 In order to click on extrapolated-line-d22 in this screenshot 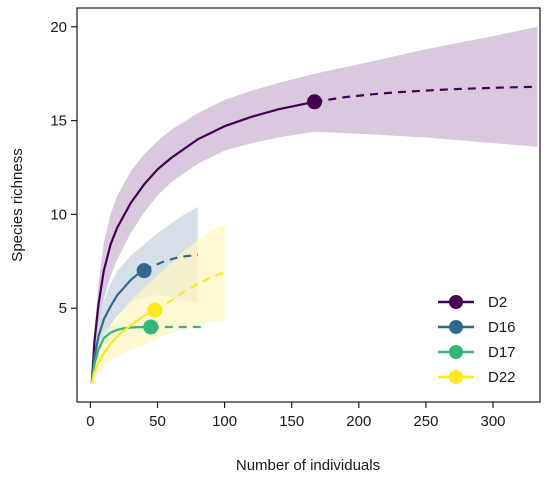, I will do `click(189, 291)`.